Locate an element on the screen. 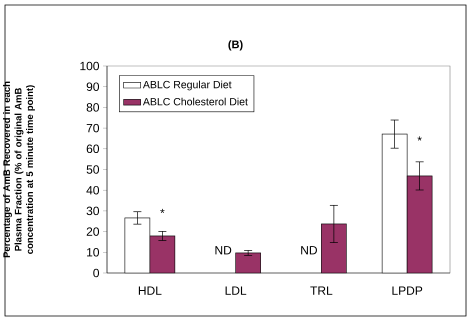 This screenshot has height=322, width=472. y-tick-label: 30 is located at coordinates (93, 211).